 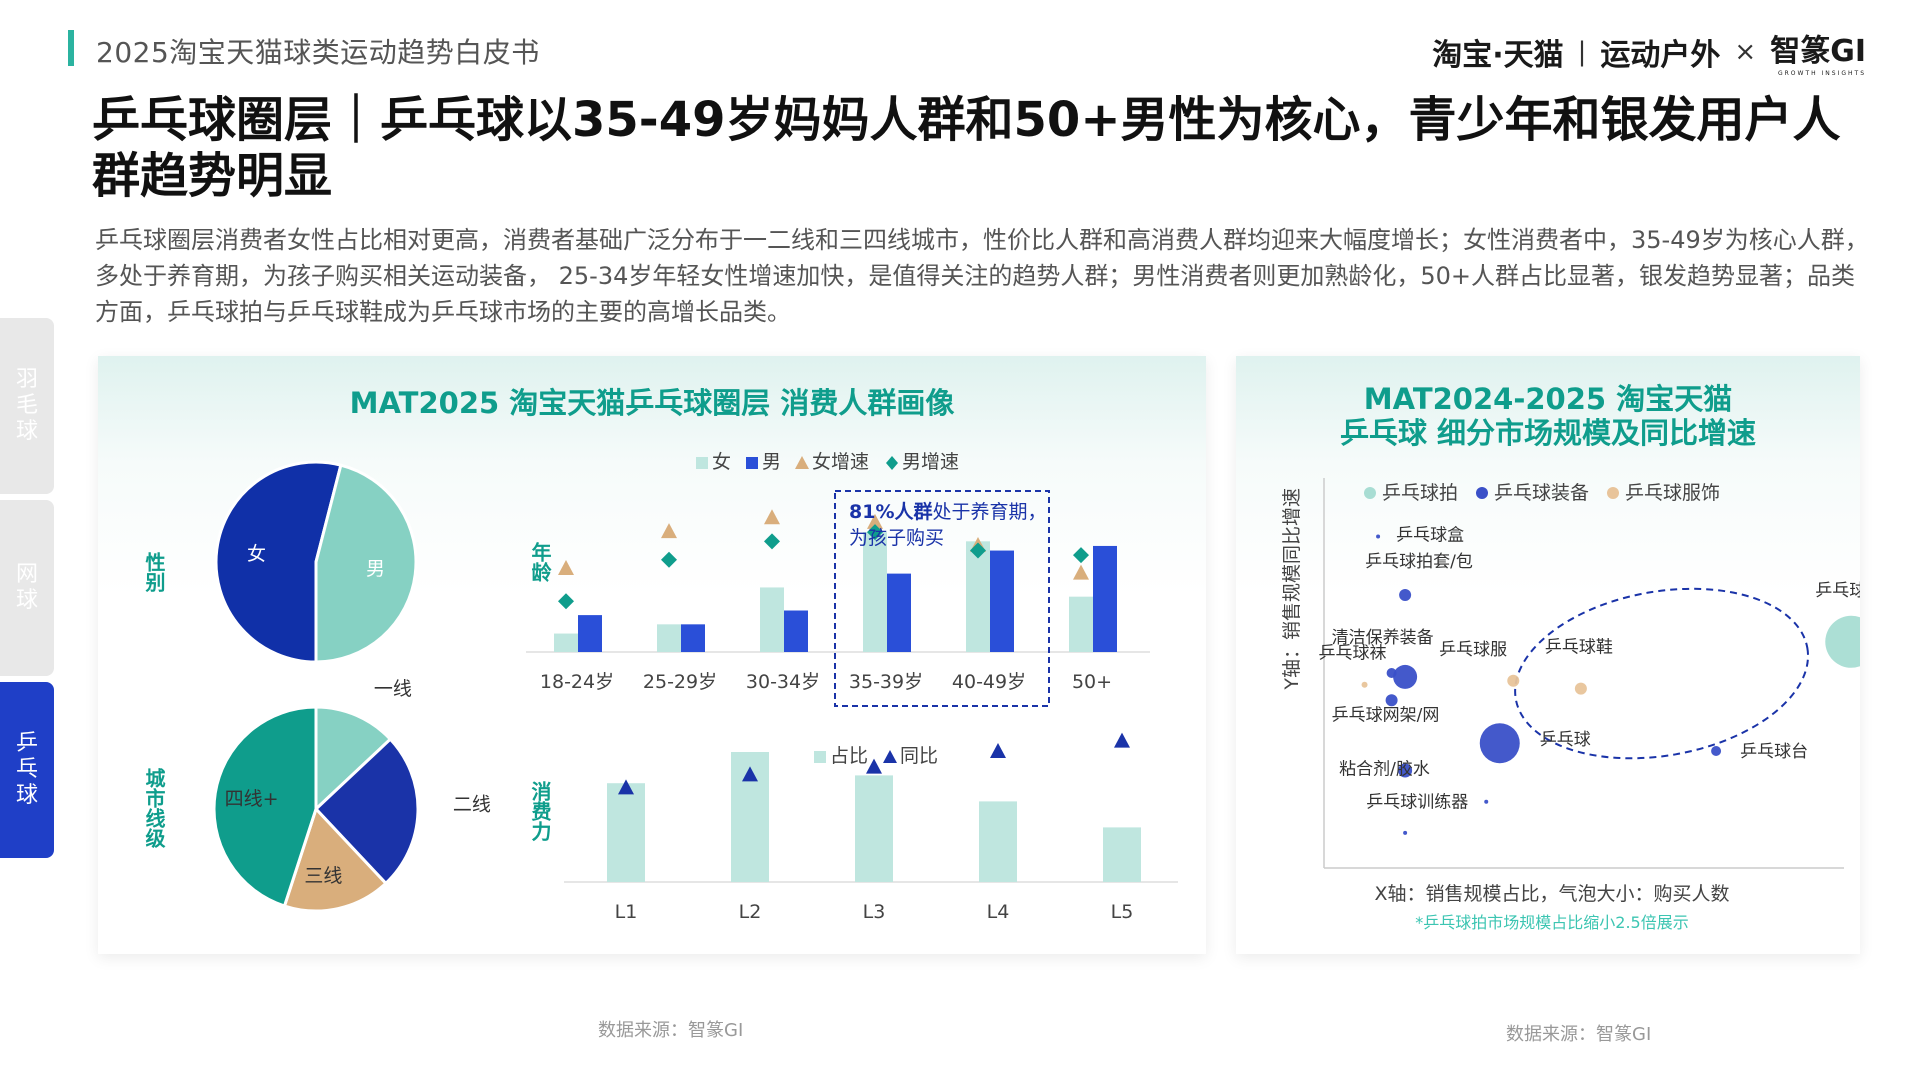 What do you see at coordinates (874, 912) in the screenshot?
I see `spend-tick-label: L3` at bounding box center [874, 912].